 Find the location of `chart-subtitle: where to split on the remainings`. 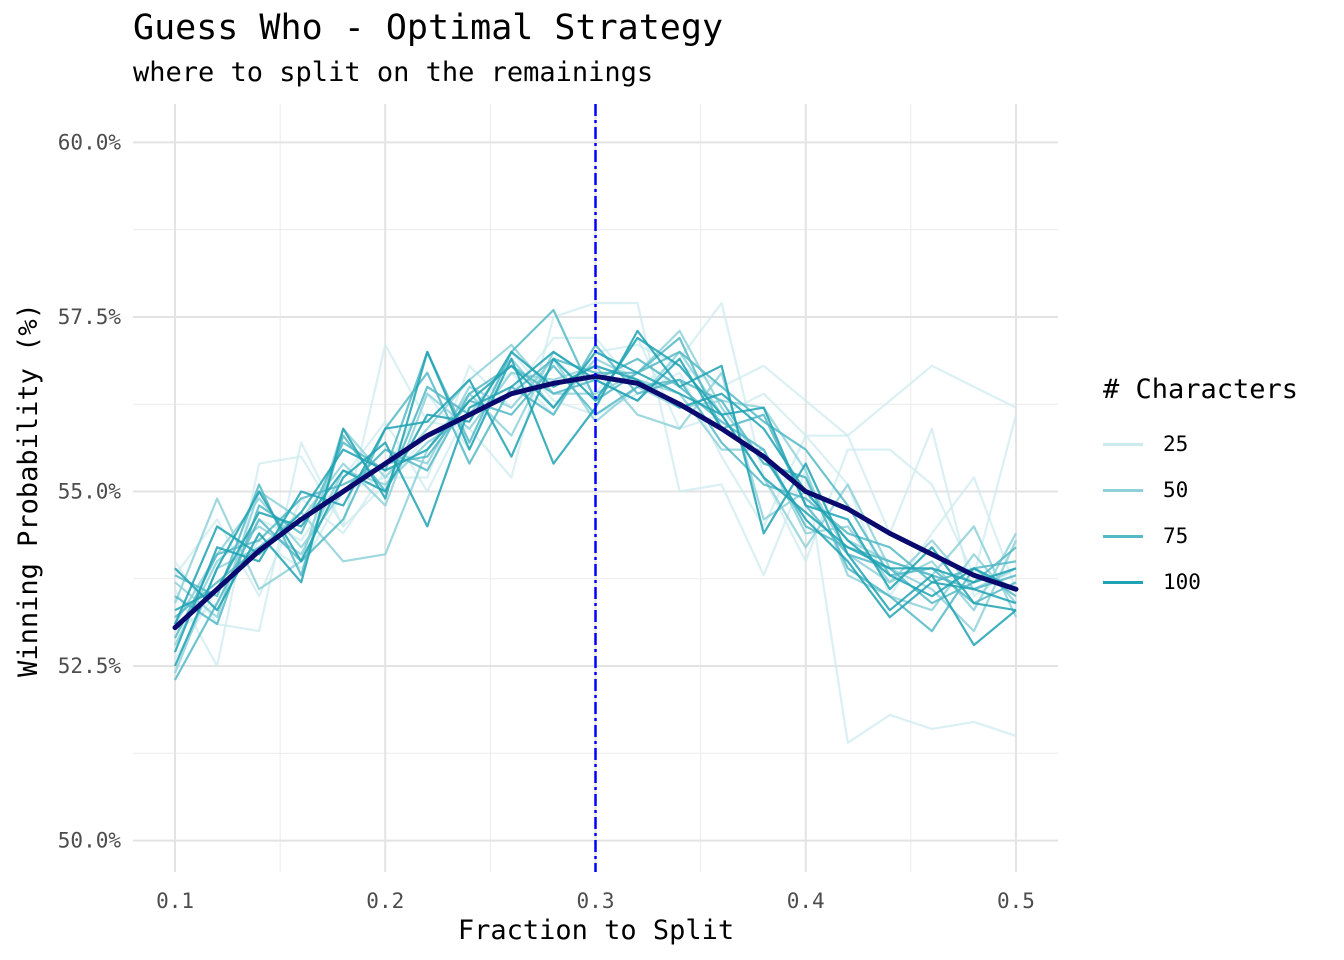

chart-subtitle: where to split on the remainings is located at coordinates (393, 72).